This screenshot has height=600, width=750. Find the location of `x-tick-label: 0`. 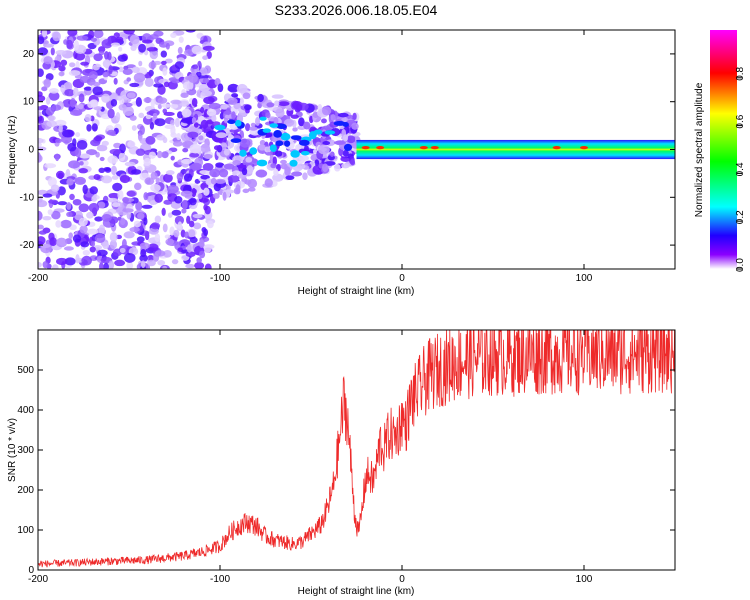

x-tick-label: 0 is located at coordinates (402, 278).